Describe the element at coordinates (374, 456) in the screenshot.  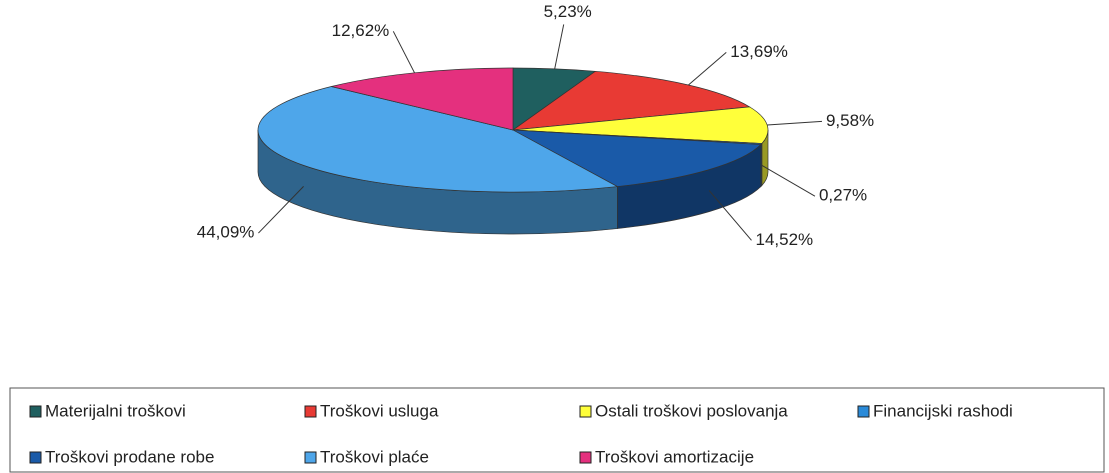
I see `legend-label: Troškovi plaće` at that location.